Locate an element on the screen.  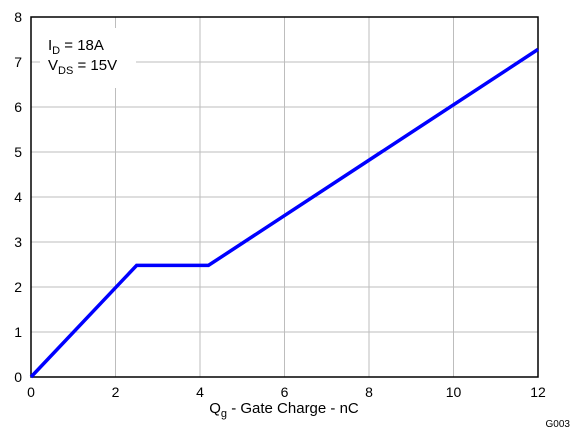
annotation-current: ID = 18A is located at coordinates (76, 47).